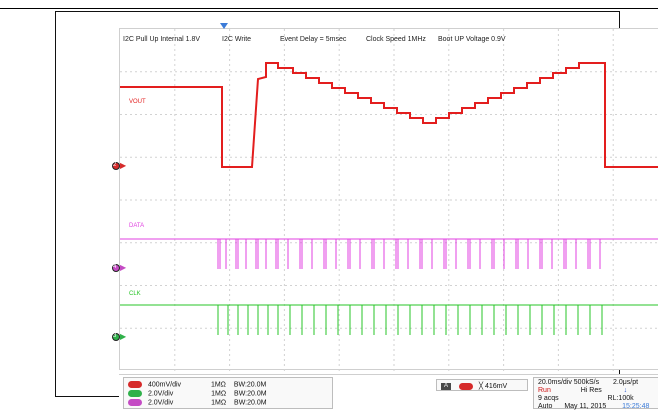 This screenshot has height=412, width=658. What do you see at coordinates (548, 398) in the screenshot?
I see `acq-count: 9 acqs` at bounding box center [548, 398].